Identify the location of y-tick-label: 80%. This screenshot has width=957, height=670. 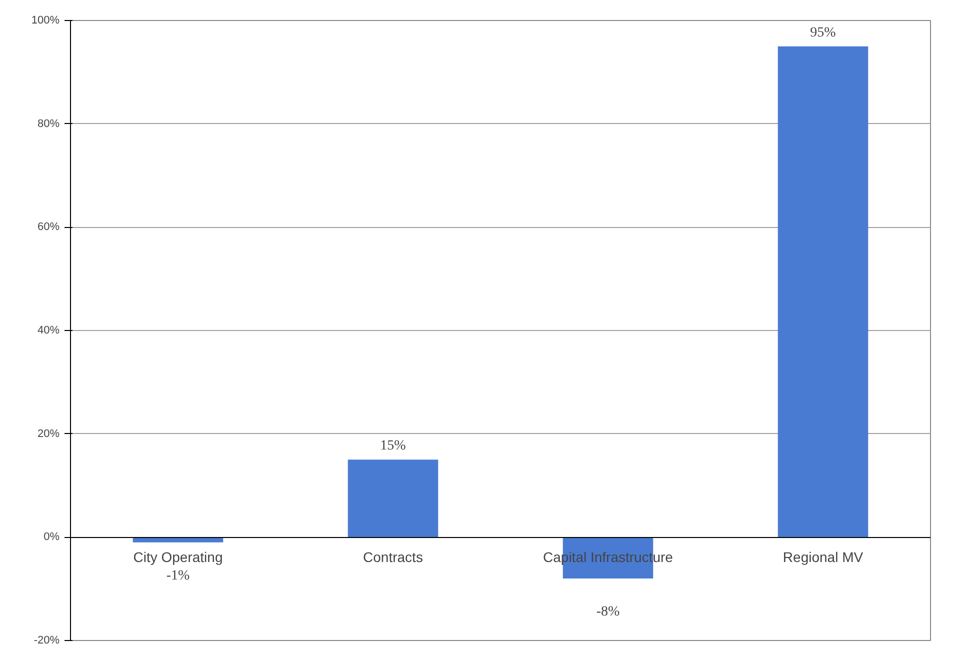
(48, 124).